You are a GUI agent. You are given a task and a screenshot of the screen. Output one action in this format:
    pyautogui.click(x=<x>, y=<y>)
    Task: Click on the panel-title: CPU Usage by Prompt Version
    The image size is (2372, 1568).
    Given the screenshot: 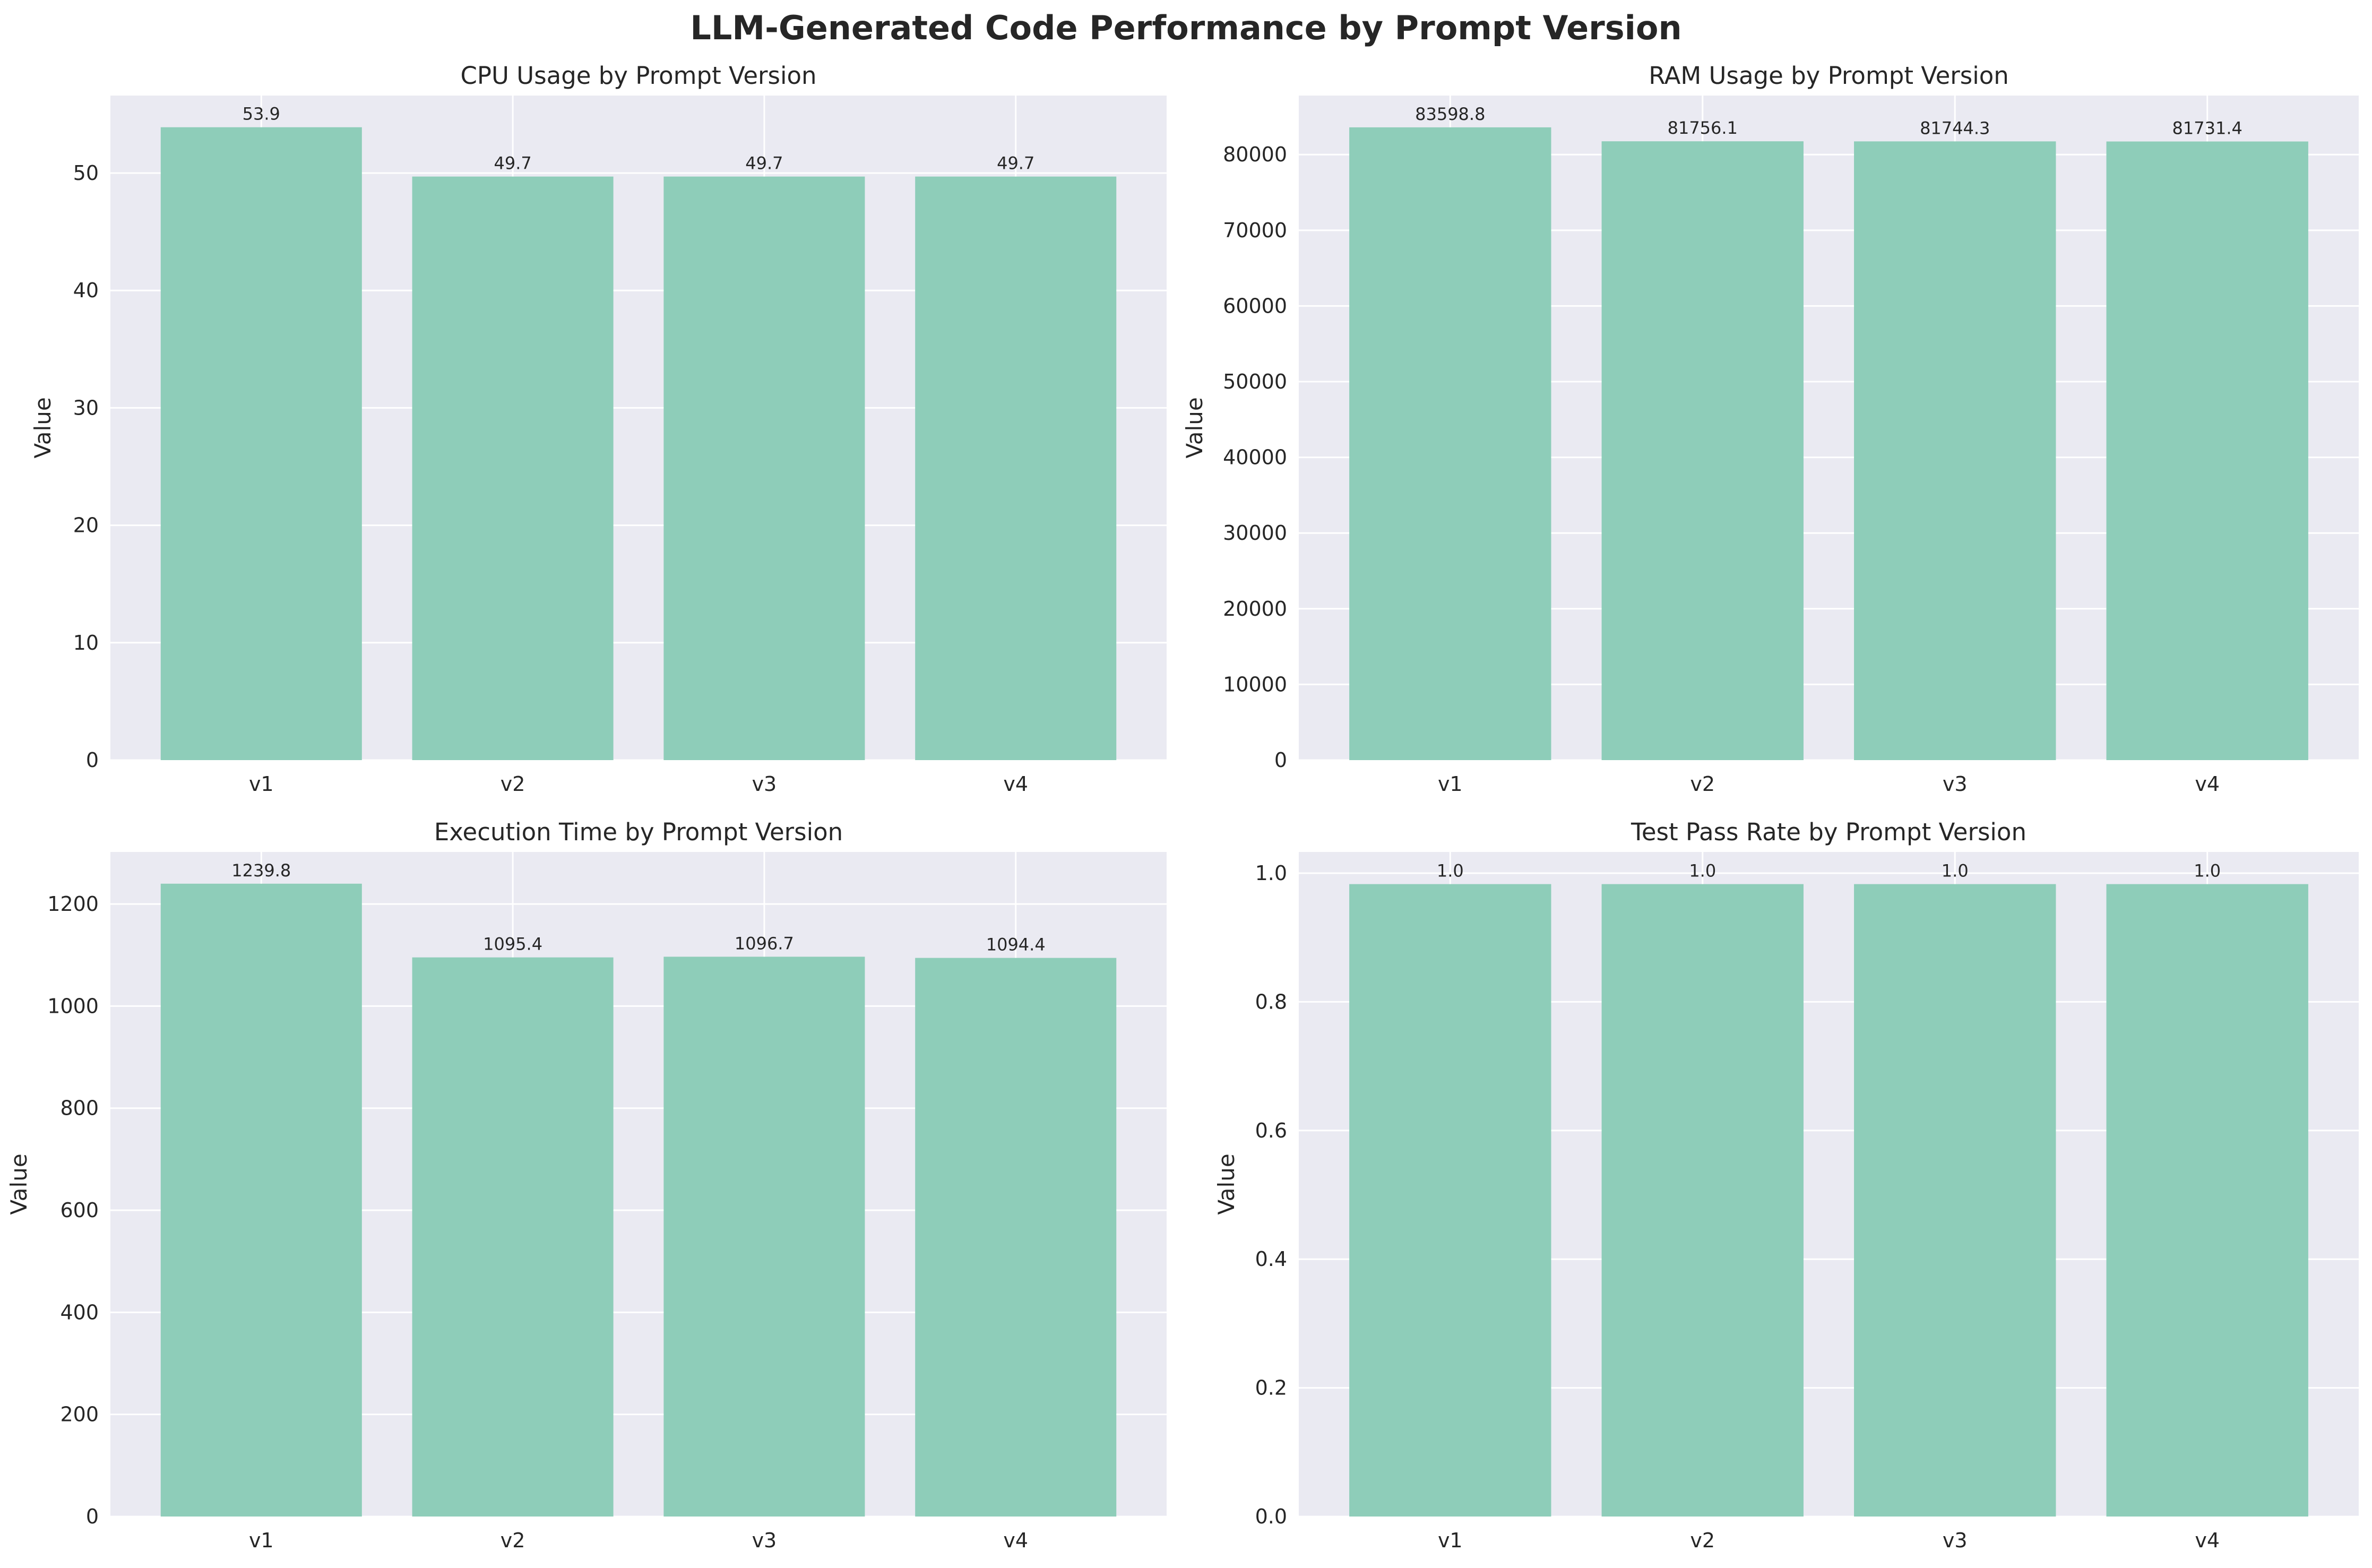 What is the action you would take?
    pyautogui.click(x=638, y=76)
    